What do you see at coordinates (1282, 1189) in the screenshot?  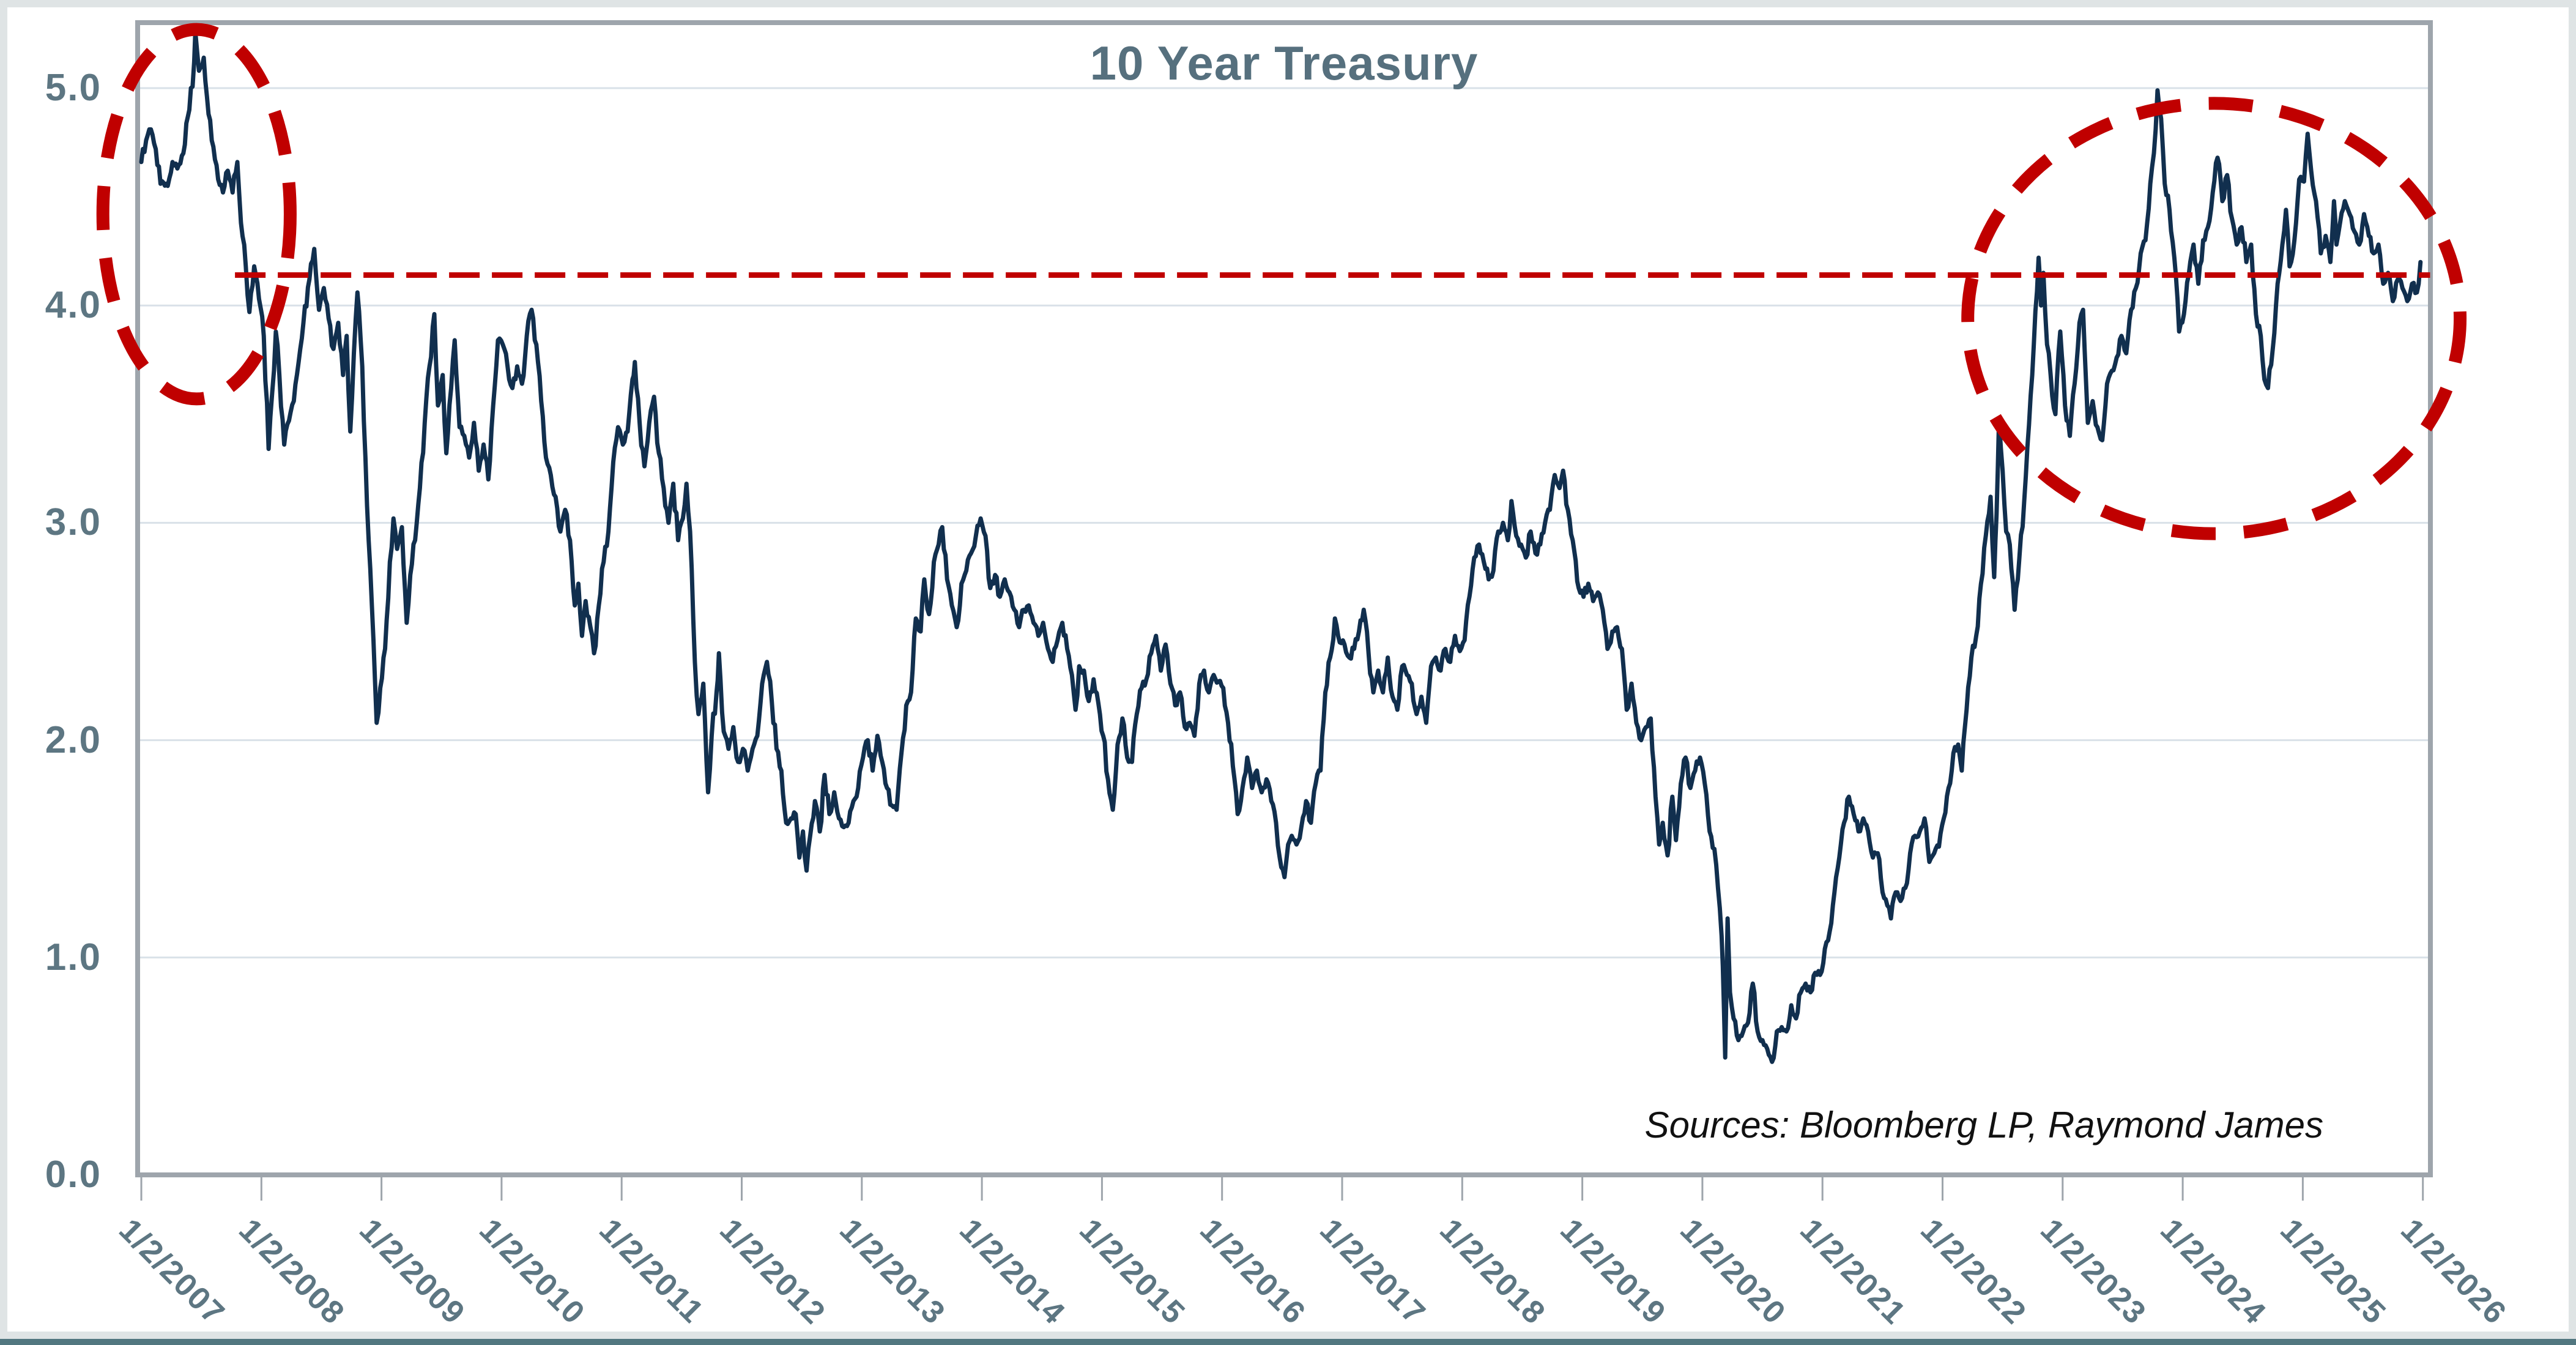 I see `axis-ticks` at bounding box center [1282, 1189].